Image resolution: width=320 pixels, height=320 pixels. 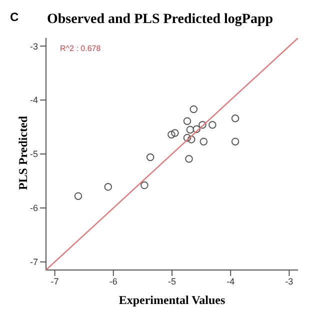 What do you see at coordinates (14, 17) in the screenshot?
I see `text: C` at bounding box center [14, 17].